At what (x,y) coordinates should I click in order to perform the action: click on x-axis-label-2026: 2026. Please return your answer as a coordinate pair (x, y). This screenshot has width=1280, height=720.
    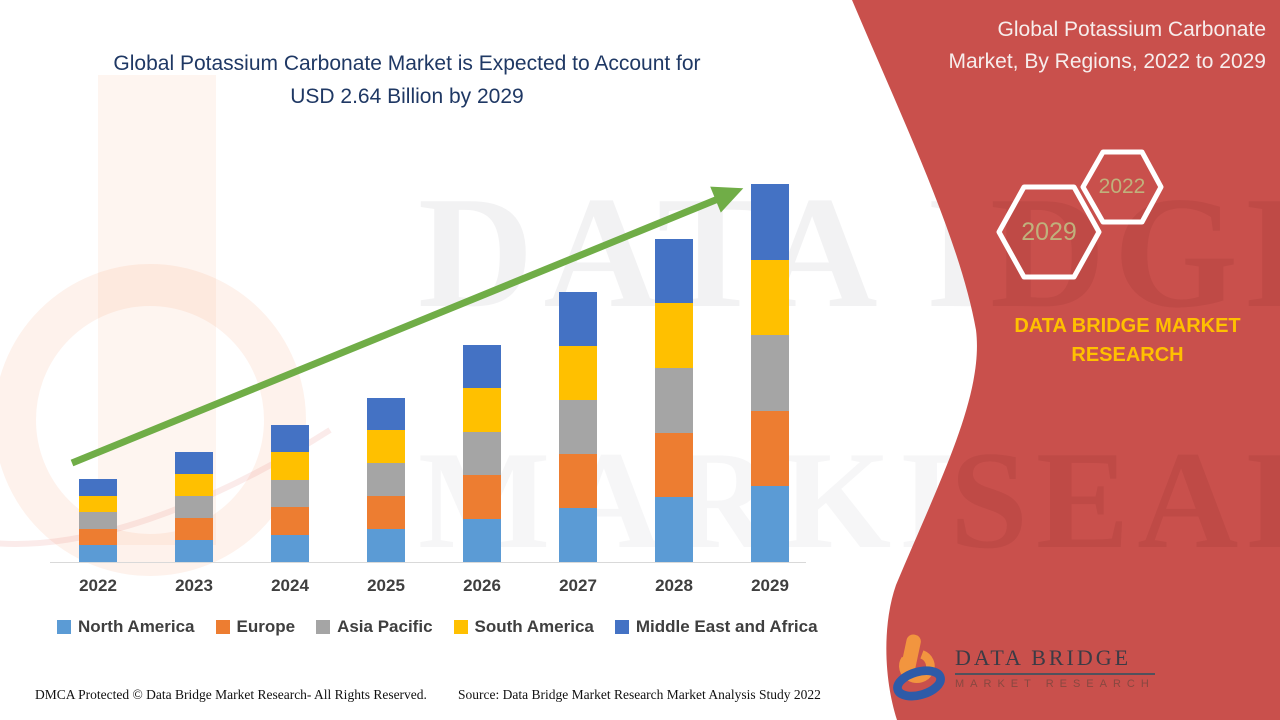
    Looking at the image, I should click on (482, 585).